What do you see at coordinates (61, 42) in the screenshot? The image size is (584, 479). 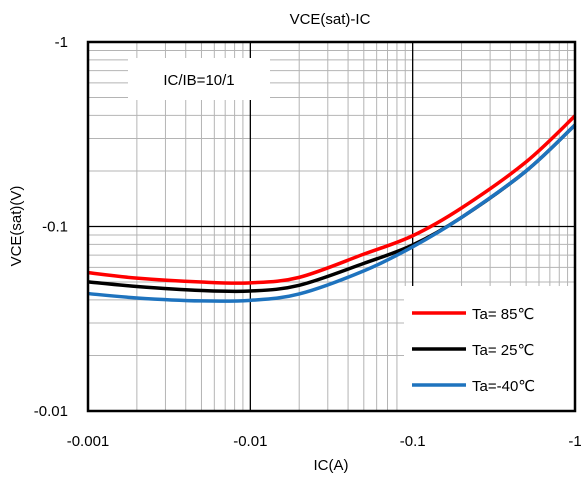 I see `y-tick-label-2: -1` at bounding box center [61, 42].